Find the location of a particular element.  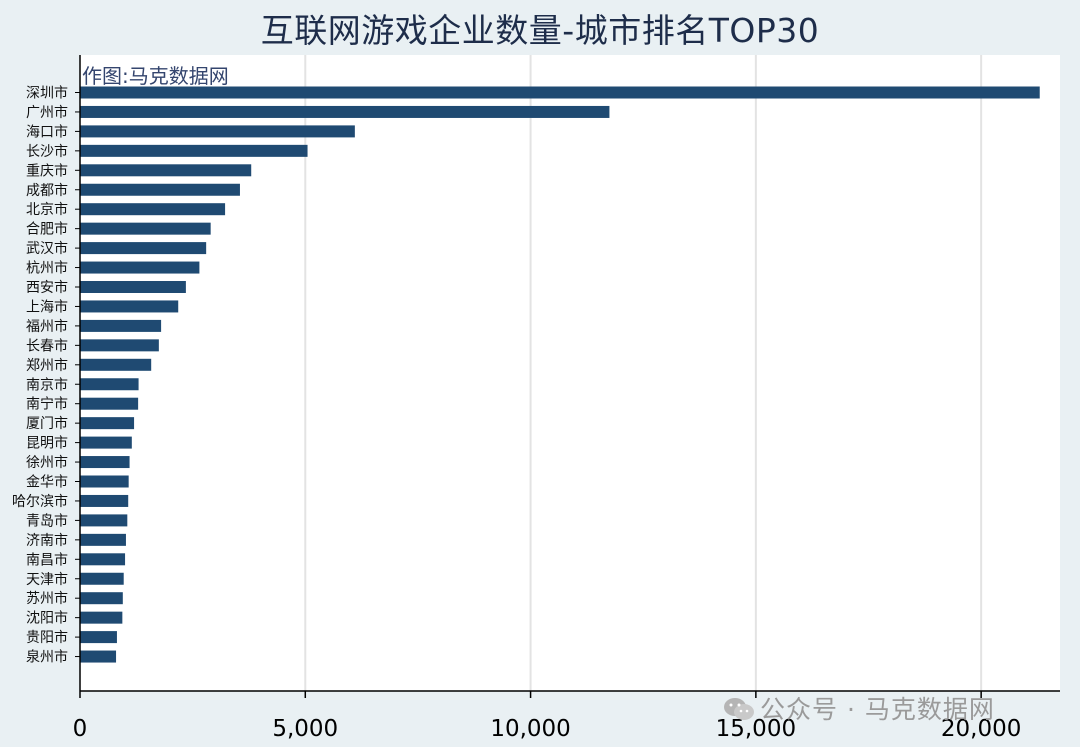

category-label: 深圳市 is located at coordinates (47, 93).